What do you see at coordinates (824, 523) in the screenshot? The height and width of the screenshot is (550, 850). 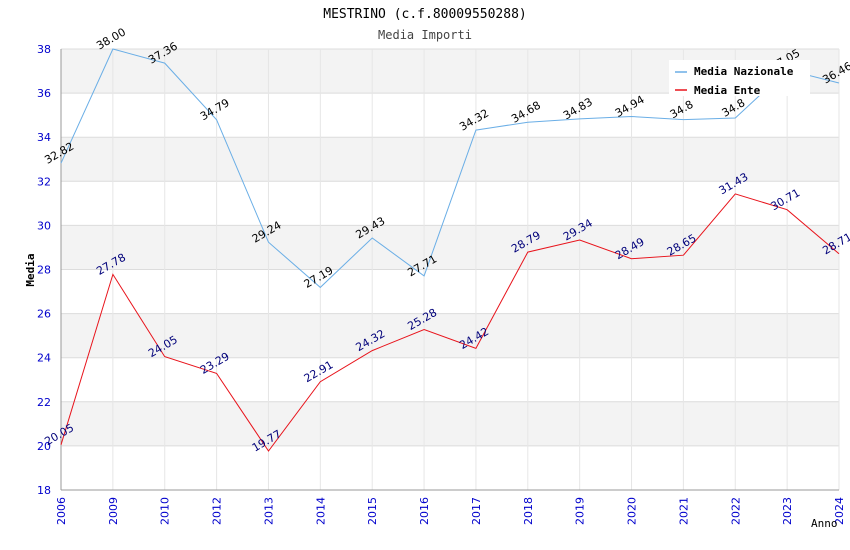 I see `x-axis-label: Anno` at bounding box center [824, 523].